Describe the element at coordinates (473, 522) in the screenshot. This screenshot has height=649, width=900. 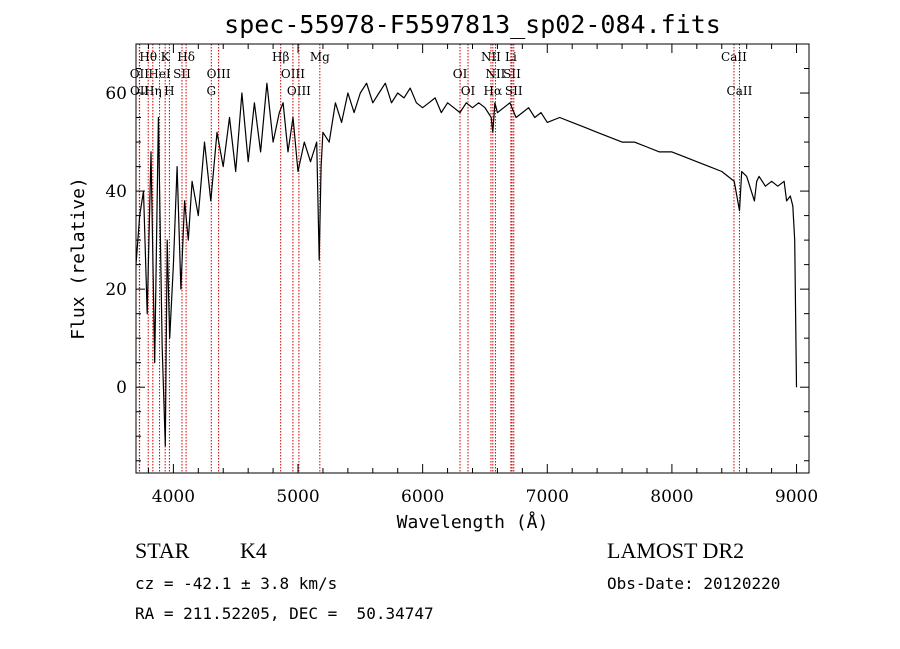
I see `x-axis-label: Wavelength (Å)` at that location.